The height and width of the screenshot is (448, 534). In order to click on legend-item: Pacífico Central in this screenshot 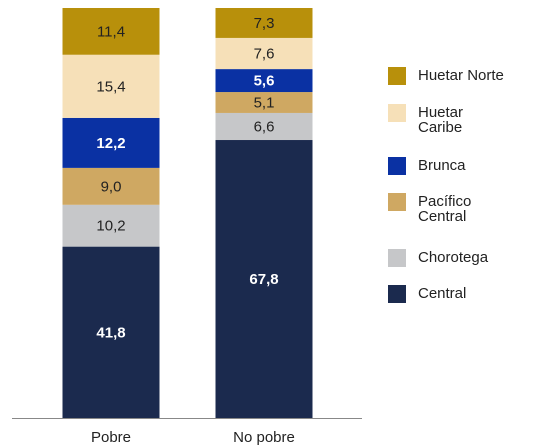, I will do `click(448, 208)`.